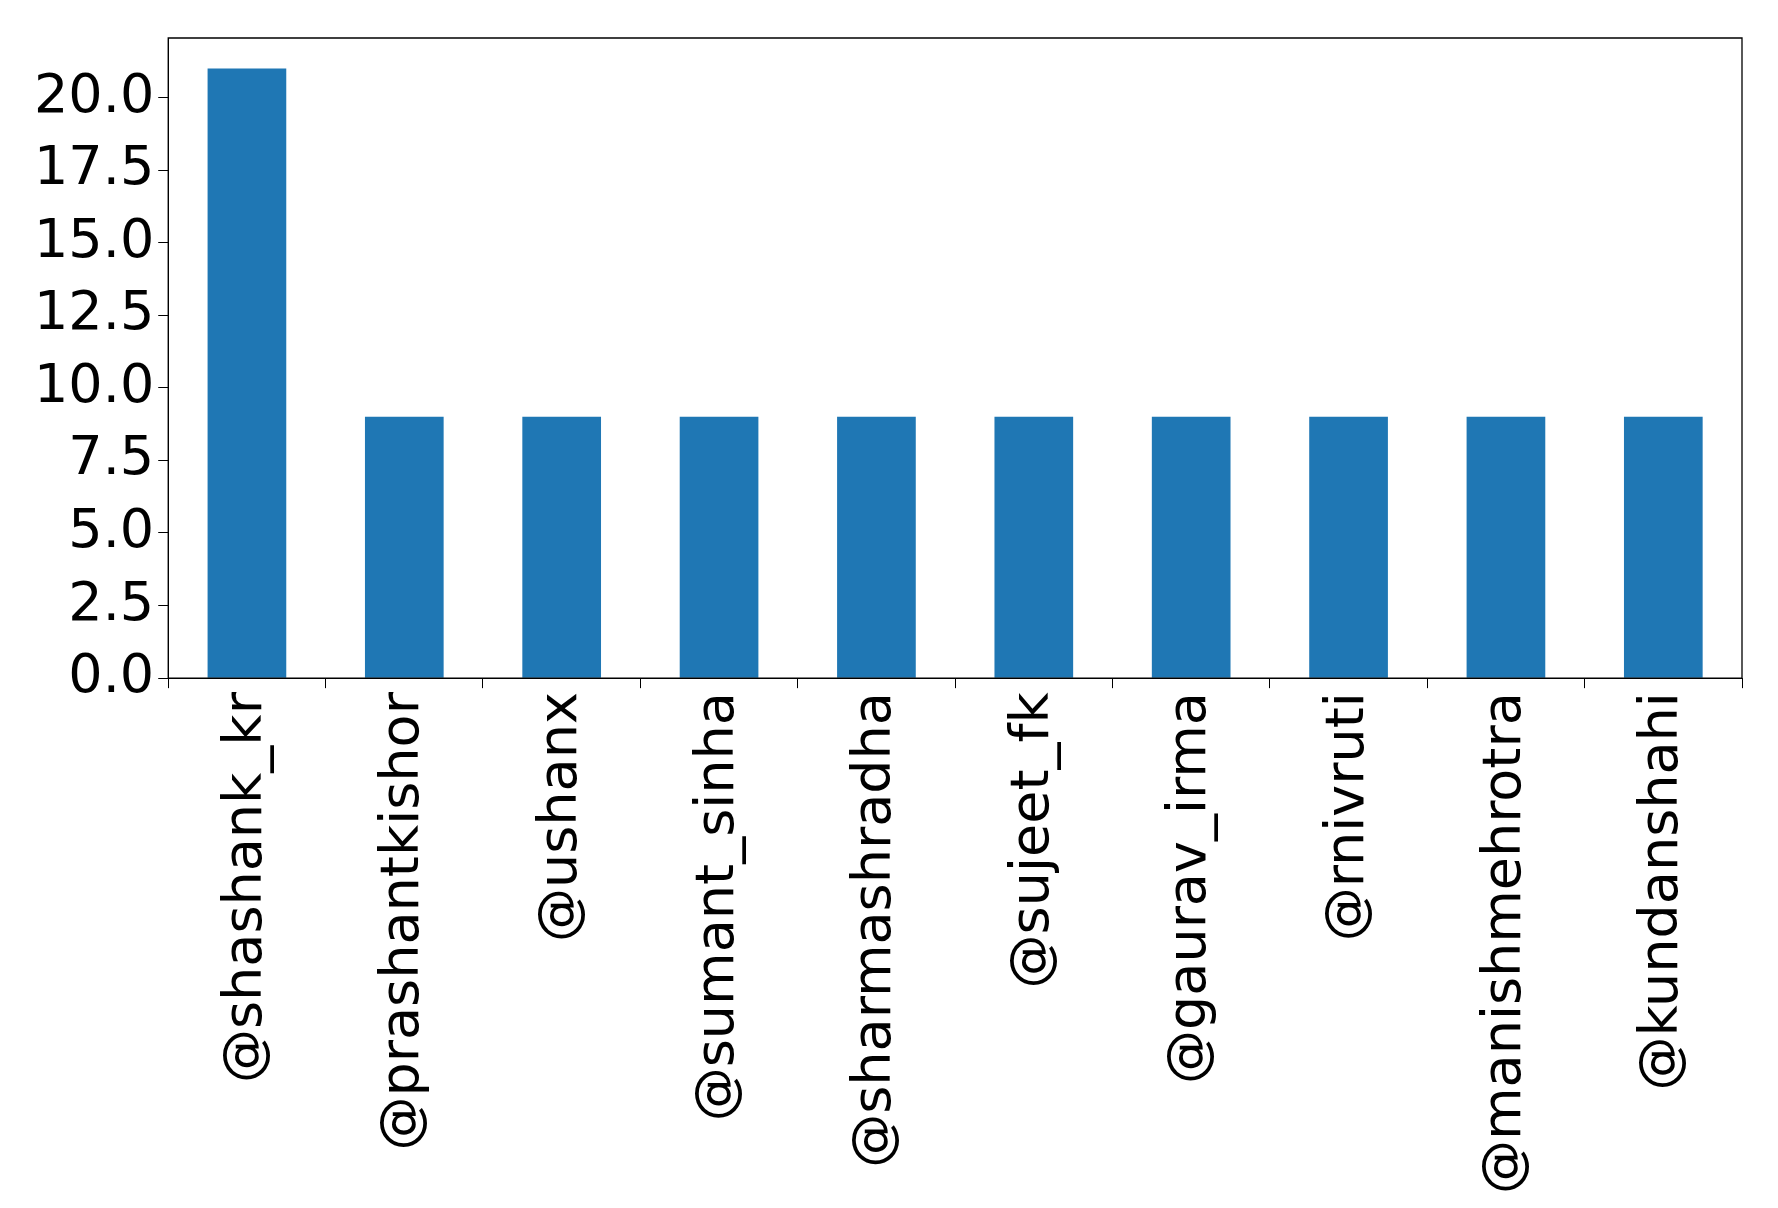 The height and width of the screenshot is (1208, 1778). I want to click on x-tick-label: @sujeet_fk, so click(1029, 840).